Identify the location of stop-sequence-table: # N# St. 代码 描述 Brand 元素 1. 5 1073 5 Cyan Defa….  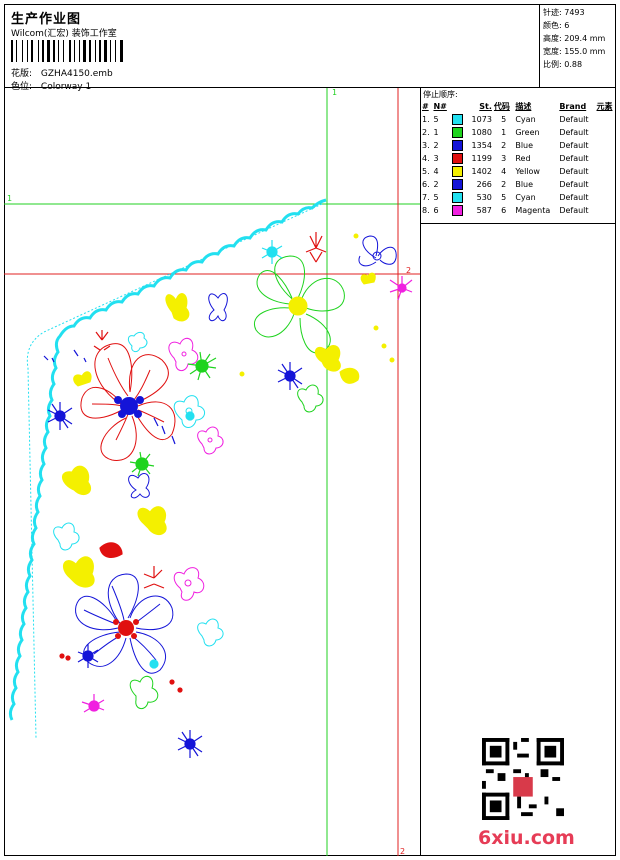
(519, 158).